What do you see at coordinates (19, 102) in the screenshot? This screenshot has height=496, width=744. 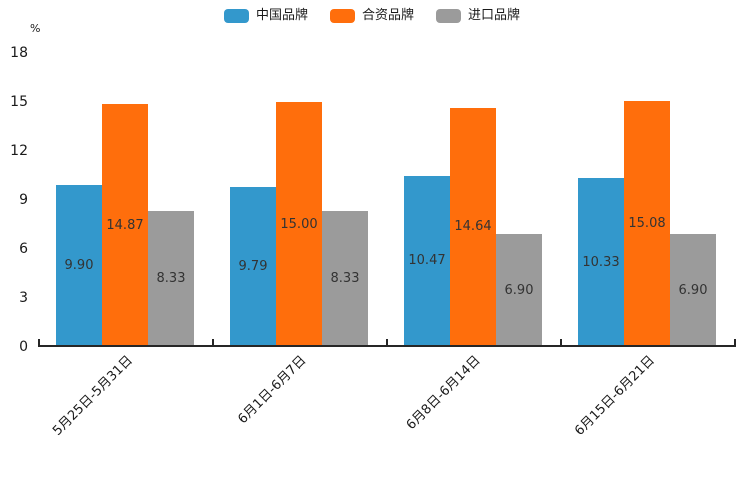 I see `y-tick-label: 15` at bounding box center [19, 102].